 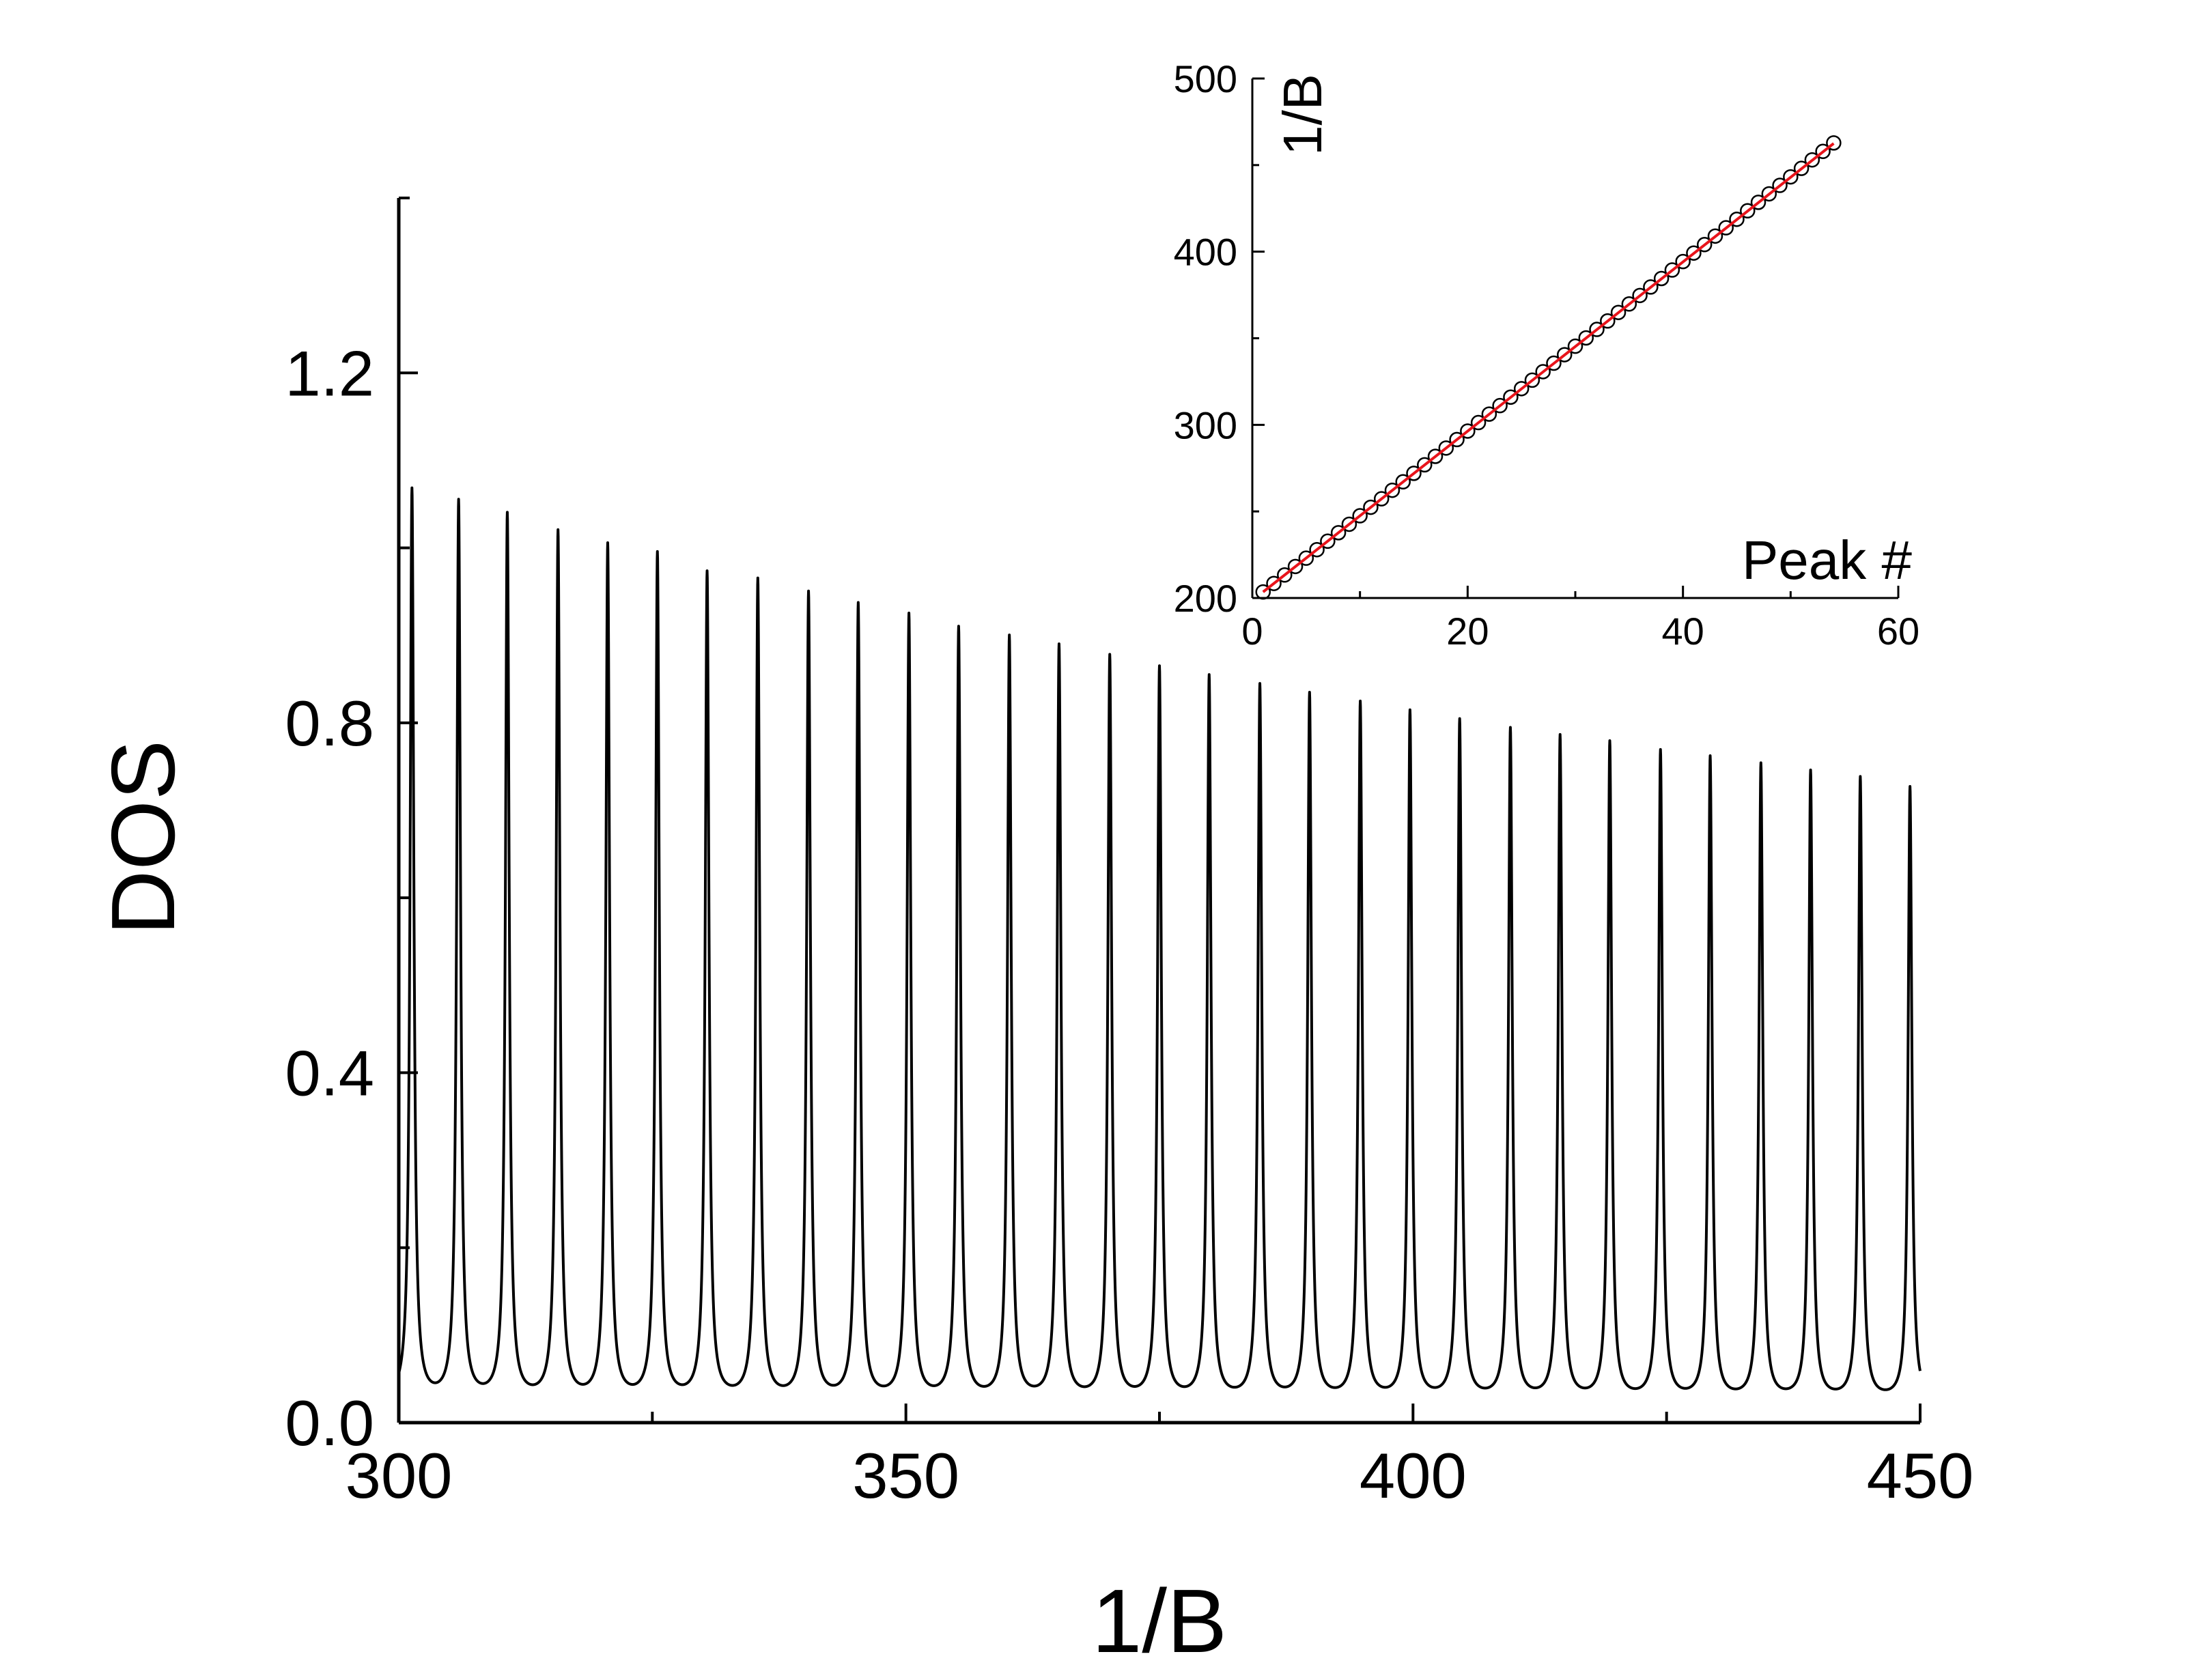 What do you see at coordinates (329, 898) in the screenshot?
I see `main-y-tick-labels: 0.0 0.4 0.8 1.2` at bounding box center [329, 898].